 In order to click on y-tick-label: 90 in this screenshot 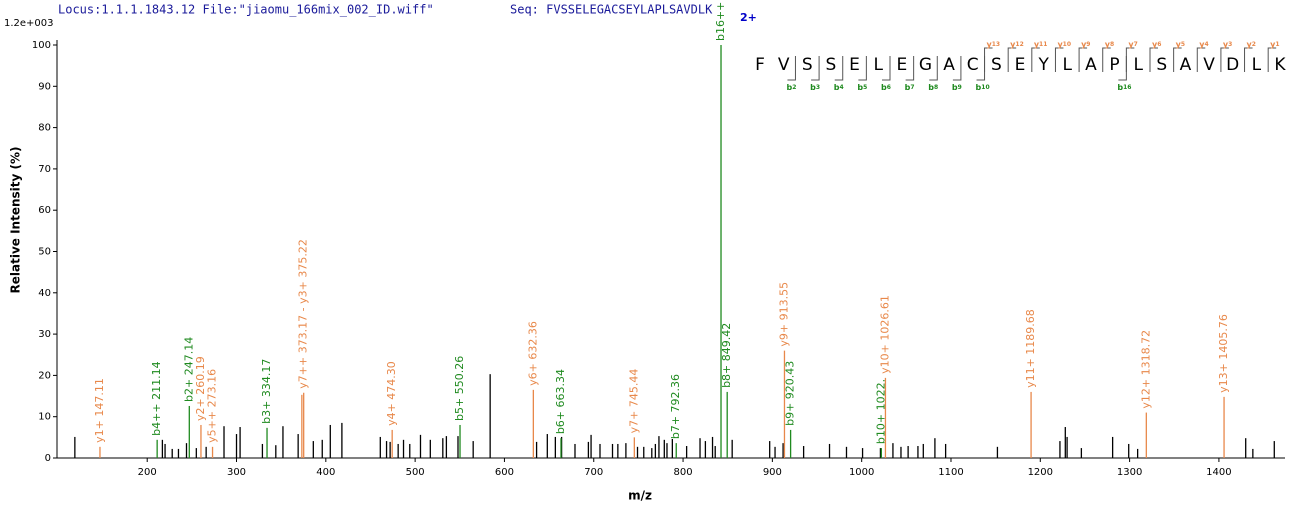, I will do `click(44, 86)`.